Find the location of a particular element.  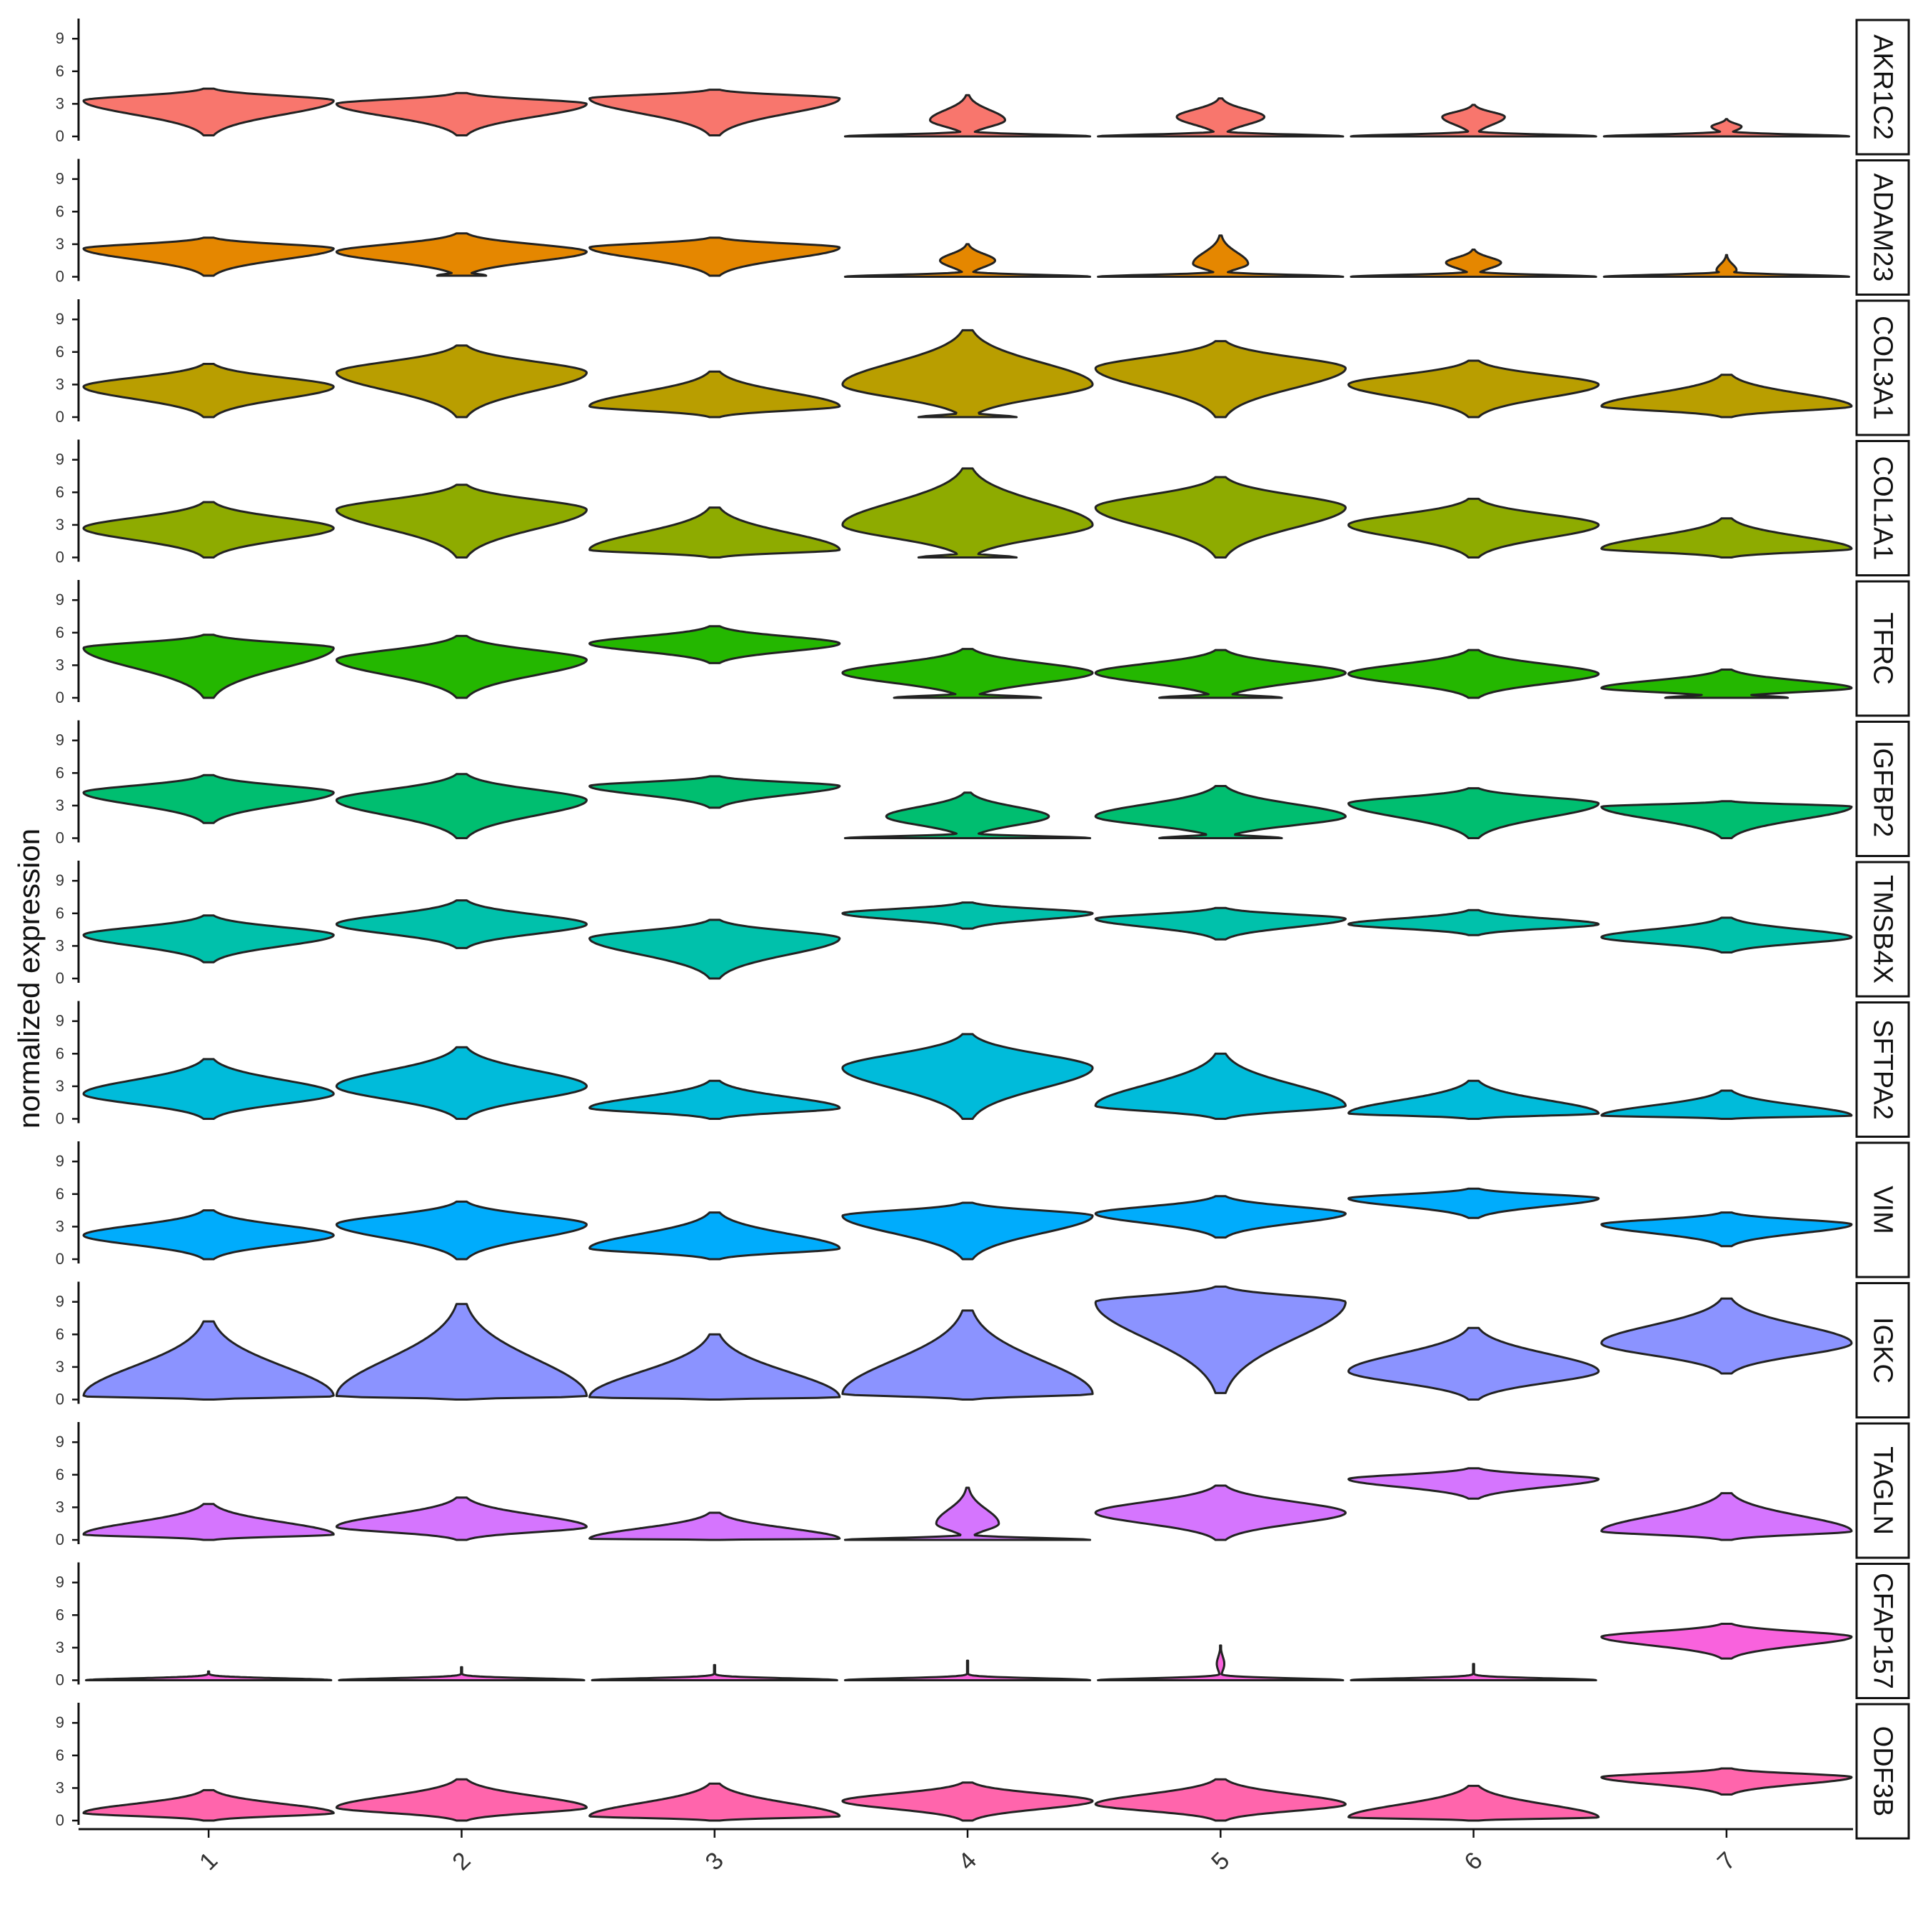

strip-label: AKR1C2 is located at coordinates (1883, 87).